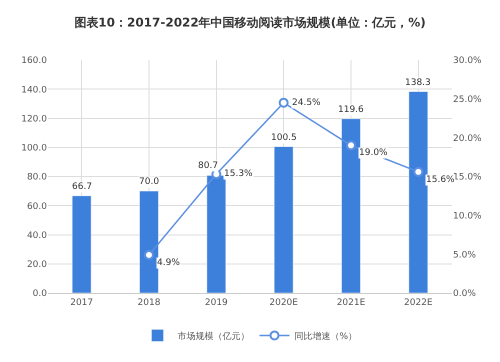  Describe the element at coordinates (467, 99) in the screenshot. I see `y2-tick-label: 25.0%` at that location.